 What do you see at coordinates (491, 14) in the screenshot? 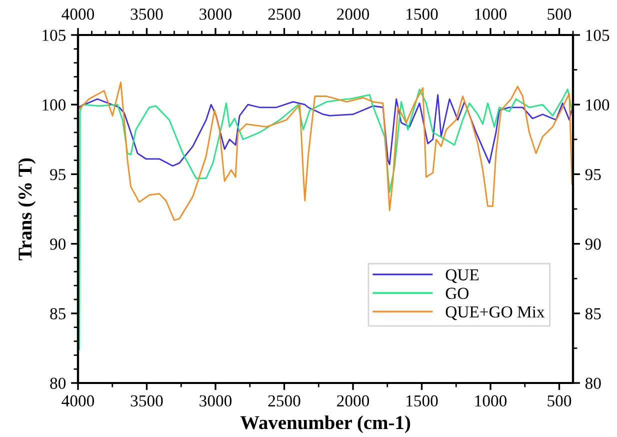
I see `x2-tick-label: 1000` at bounding box center [491, 14].